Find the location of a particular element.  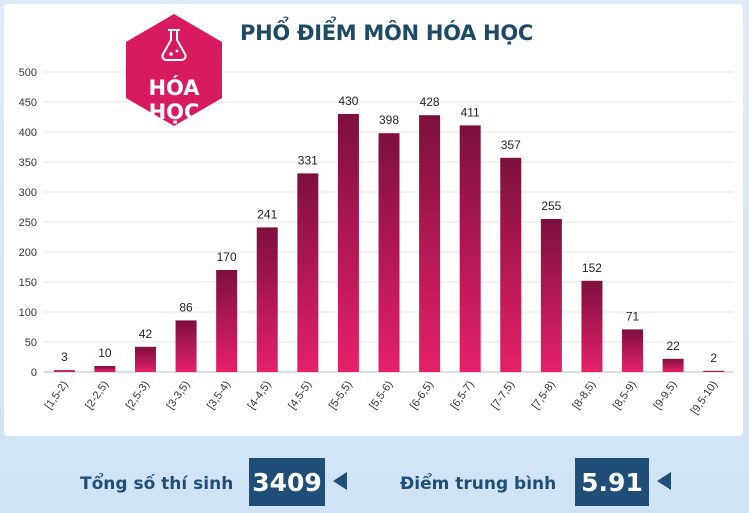

data-label-10: 411 is located at coordinates (470, 112).